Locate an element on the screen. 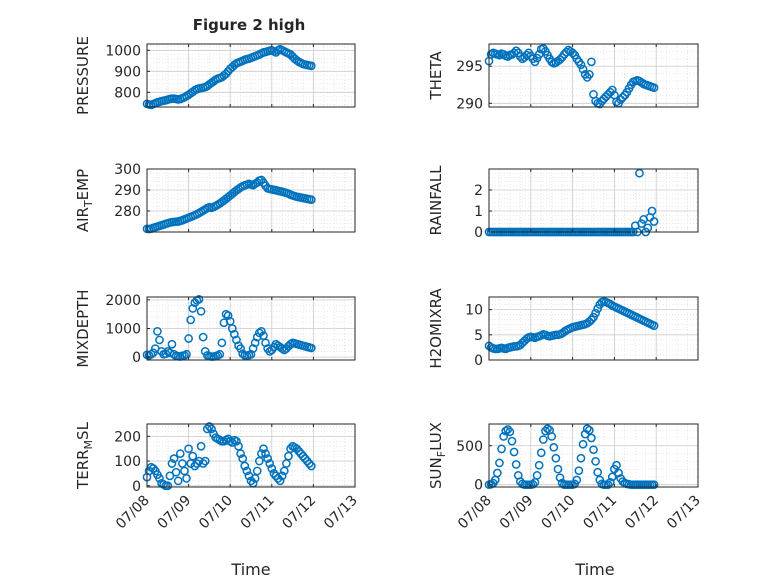  x-tick-label: 07/10 is located at coordinates (559, 513).